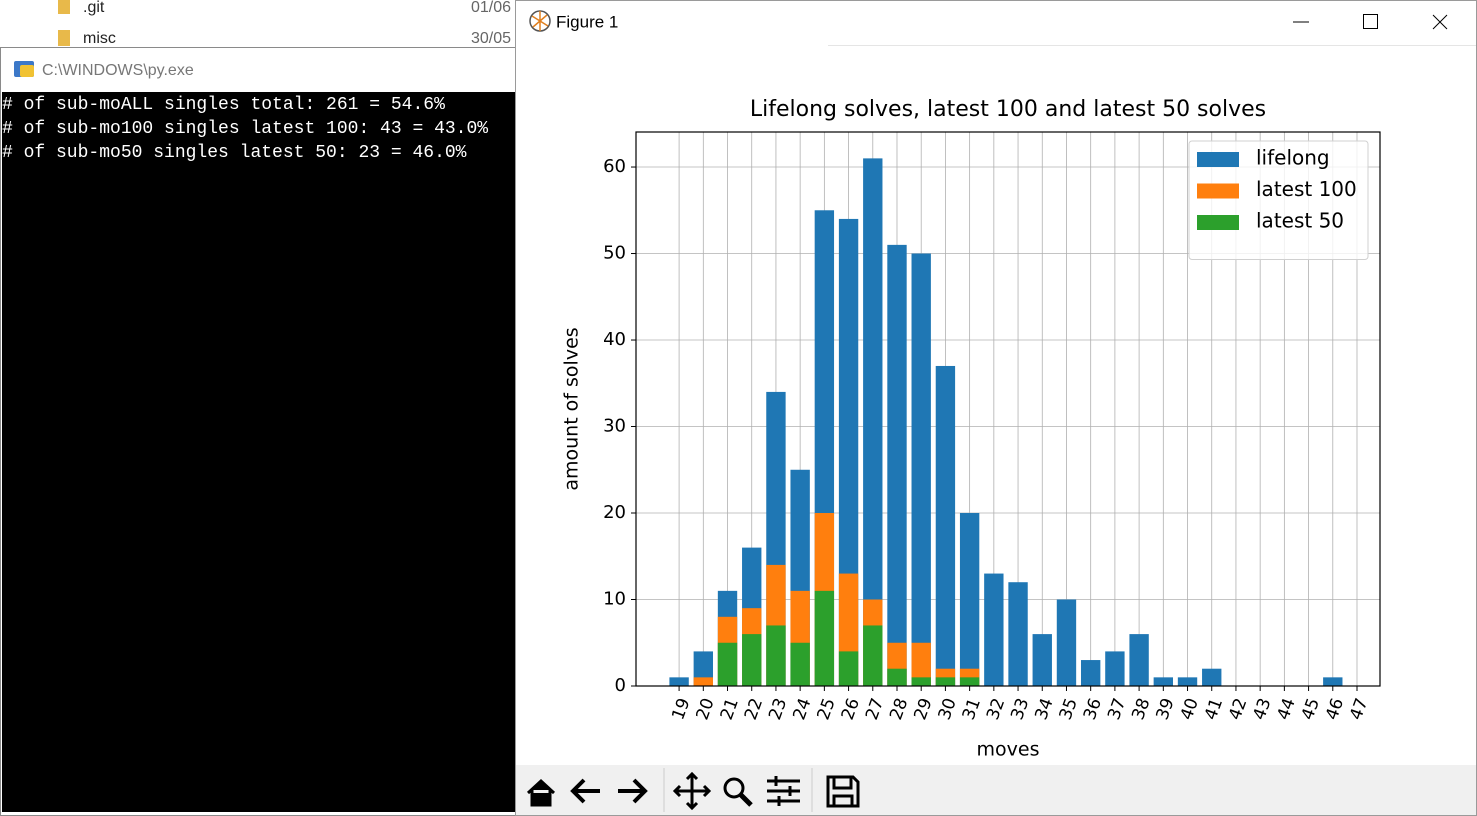 The width and height of the screenshot is (1477, 816). I want to click on y-tick-label: 60, so click(614, 166).